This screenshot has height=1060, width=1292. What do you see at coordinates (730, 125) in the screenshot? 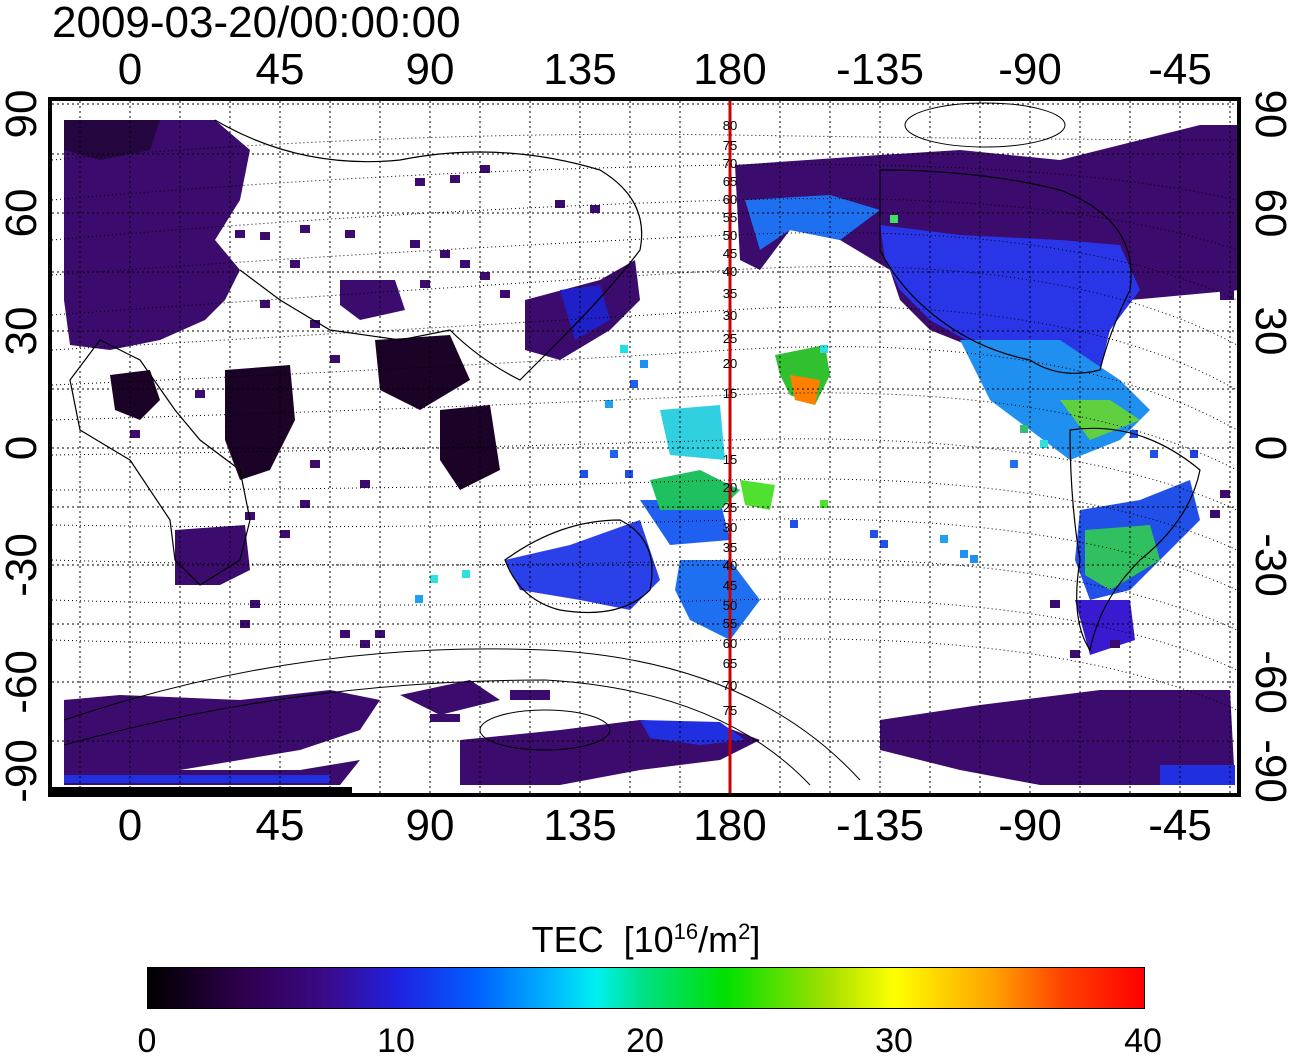
I see `meridian-label: 80` at bounding box center [730, 125].